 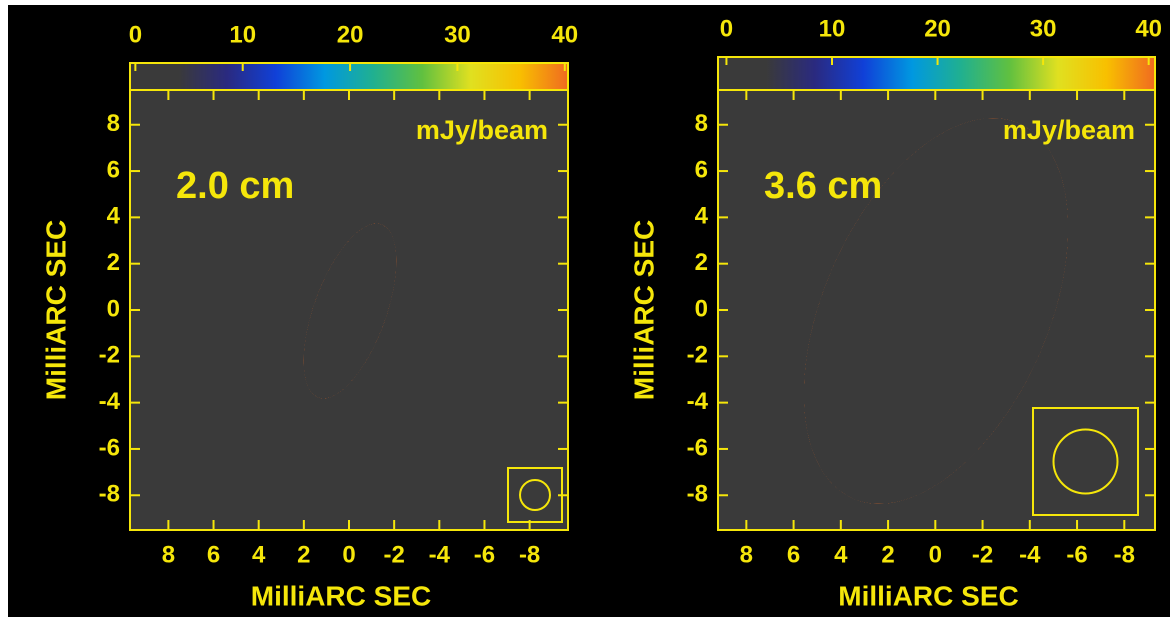 What do you see at coordinates (823, 186) in the screenshot?
I see `wavelength-label: 3.6 cm` at bounding box center [823, 186].